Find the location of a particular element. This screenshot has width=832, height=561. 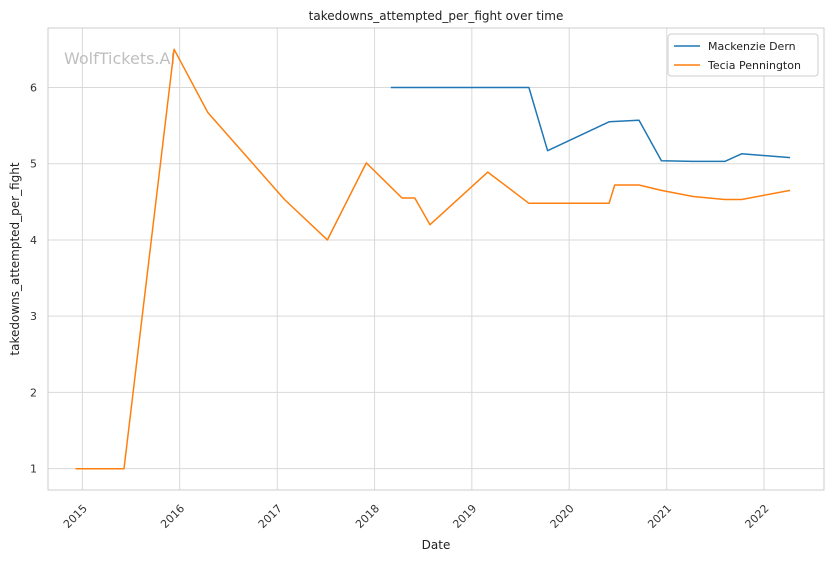

x-axis-title: Date is located at coordinates (436, 545).